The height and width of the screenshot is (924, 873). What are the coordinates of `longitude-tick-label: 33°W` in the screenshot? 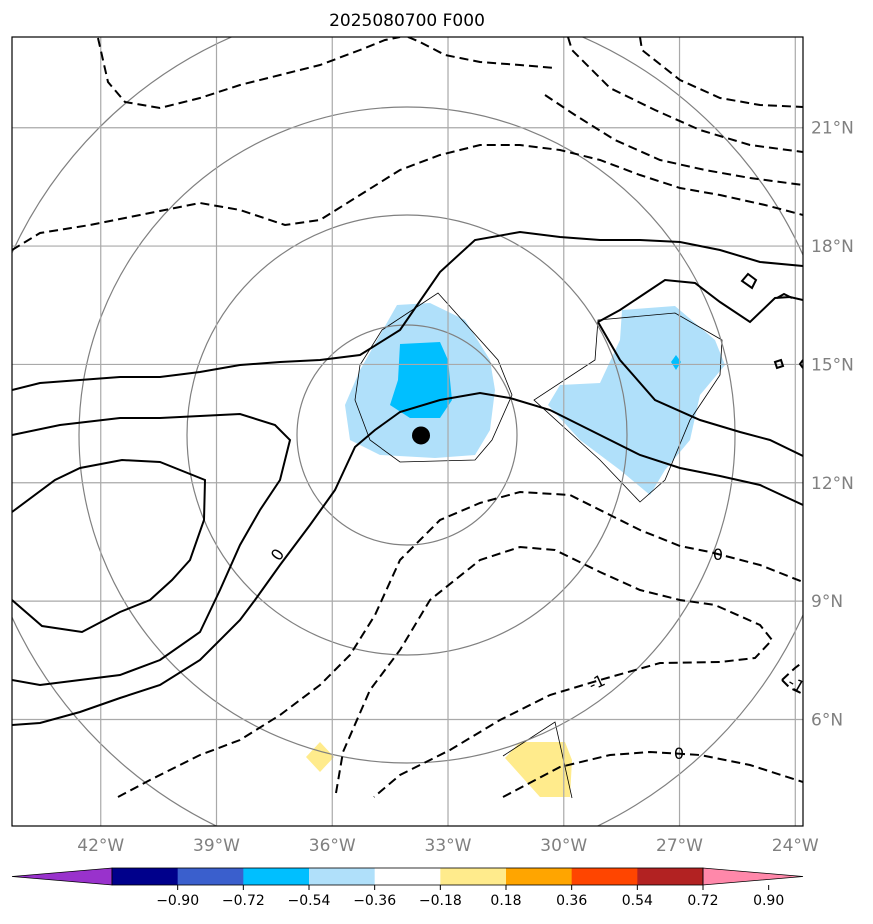 It's located at (448, 846).